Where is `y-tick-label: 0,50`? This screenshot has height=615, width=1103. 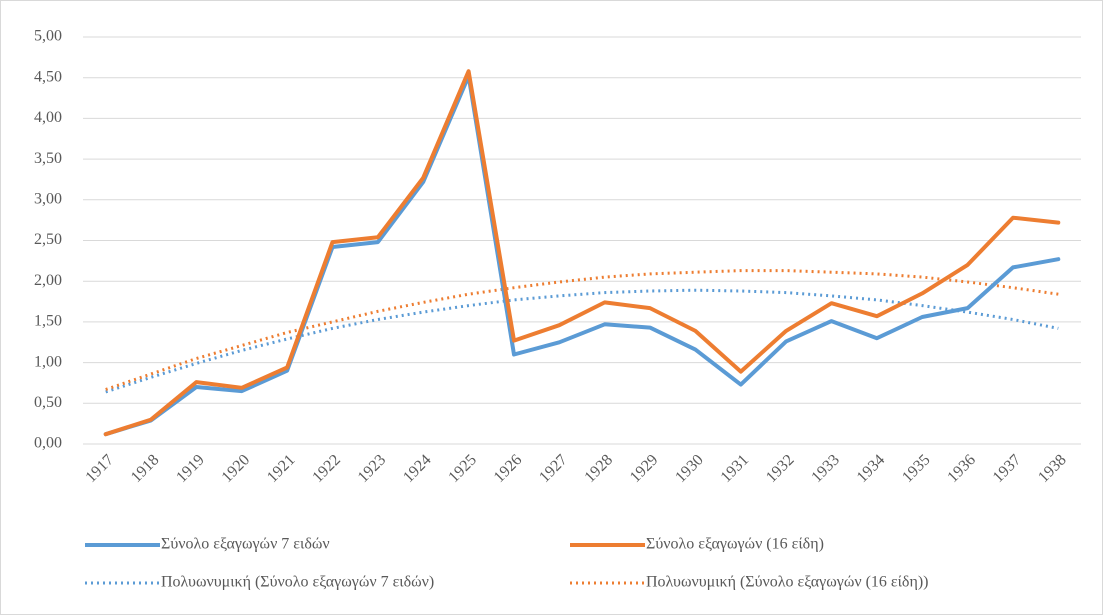
y-tick-label: 0,50 is located at coordinates (48, 402).